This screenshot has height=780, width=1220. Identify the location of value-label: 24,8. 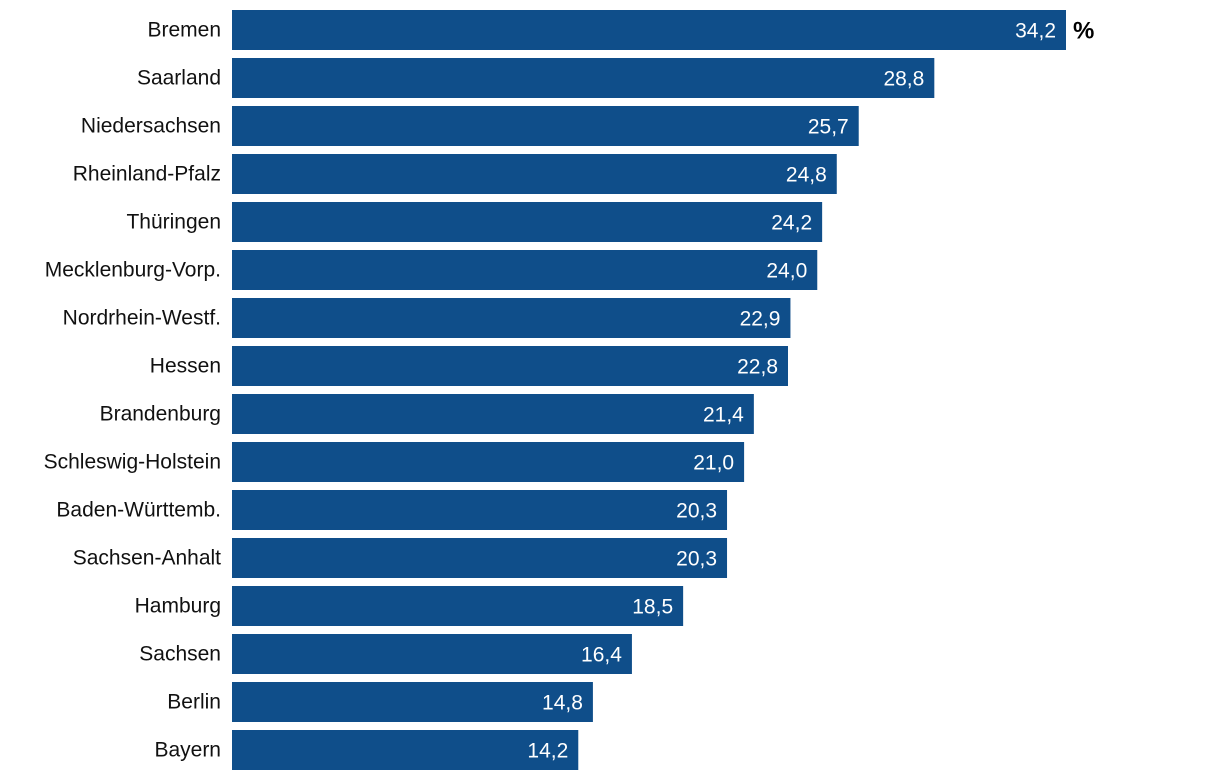
(806, 175).